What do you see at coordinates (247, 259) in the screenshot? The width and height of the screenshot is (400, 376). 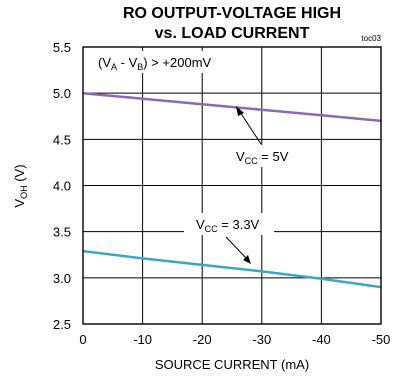 I see `series-2-pointer-arrowhead` at bounding box center [247, 259].